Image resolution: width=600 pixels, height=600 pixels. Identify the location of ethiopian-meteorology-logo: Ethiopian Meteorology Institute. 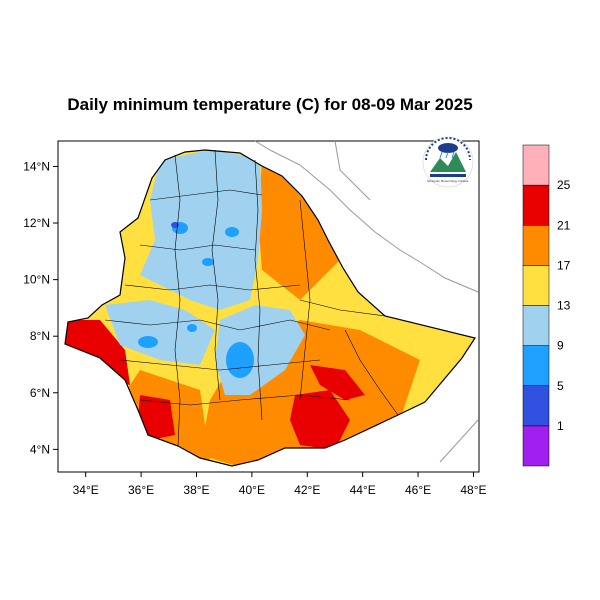
(448, 162).